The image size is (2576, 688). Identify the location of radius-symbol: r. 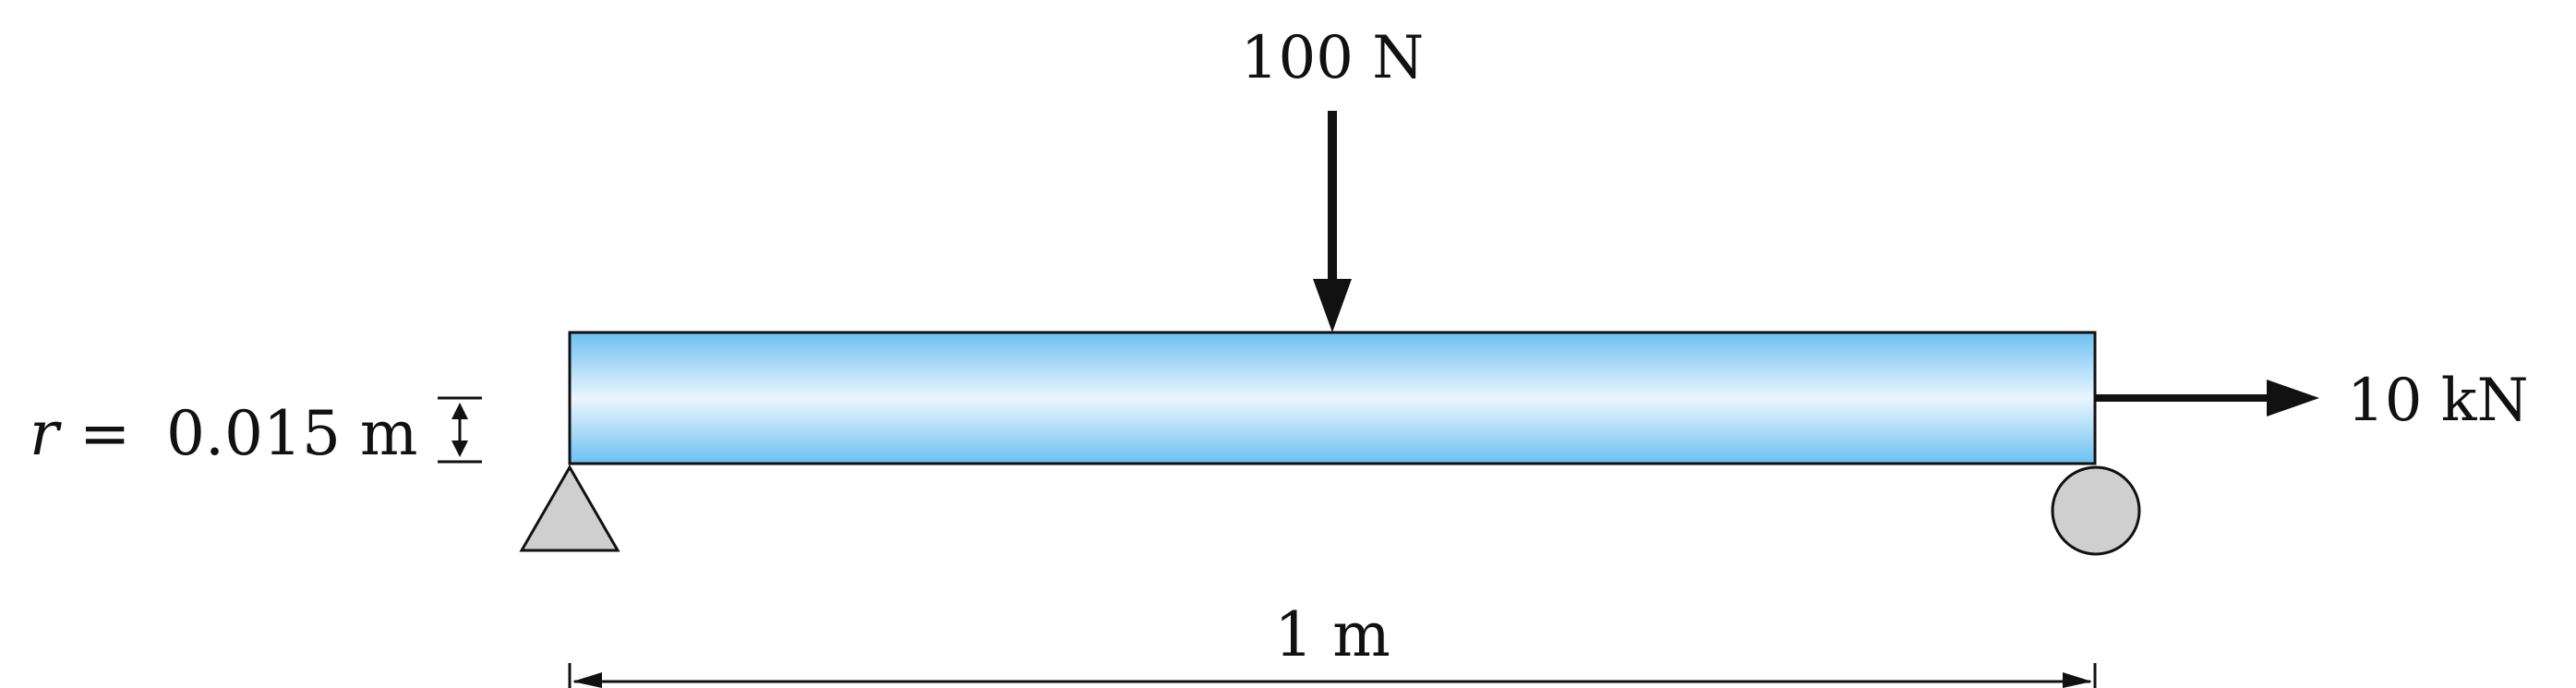
(46, 434).